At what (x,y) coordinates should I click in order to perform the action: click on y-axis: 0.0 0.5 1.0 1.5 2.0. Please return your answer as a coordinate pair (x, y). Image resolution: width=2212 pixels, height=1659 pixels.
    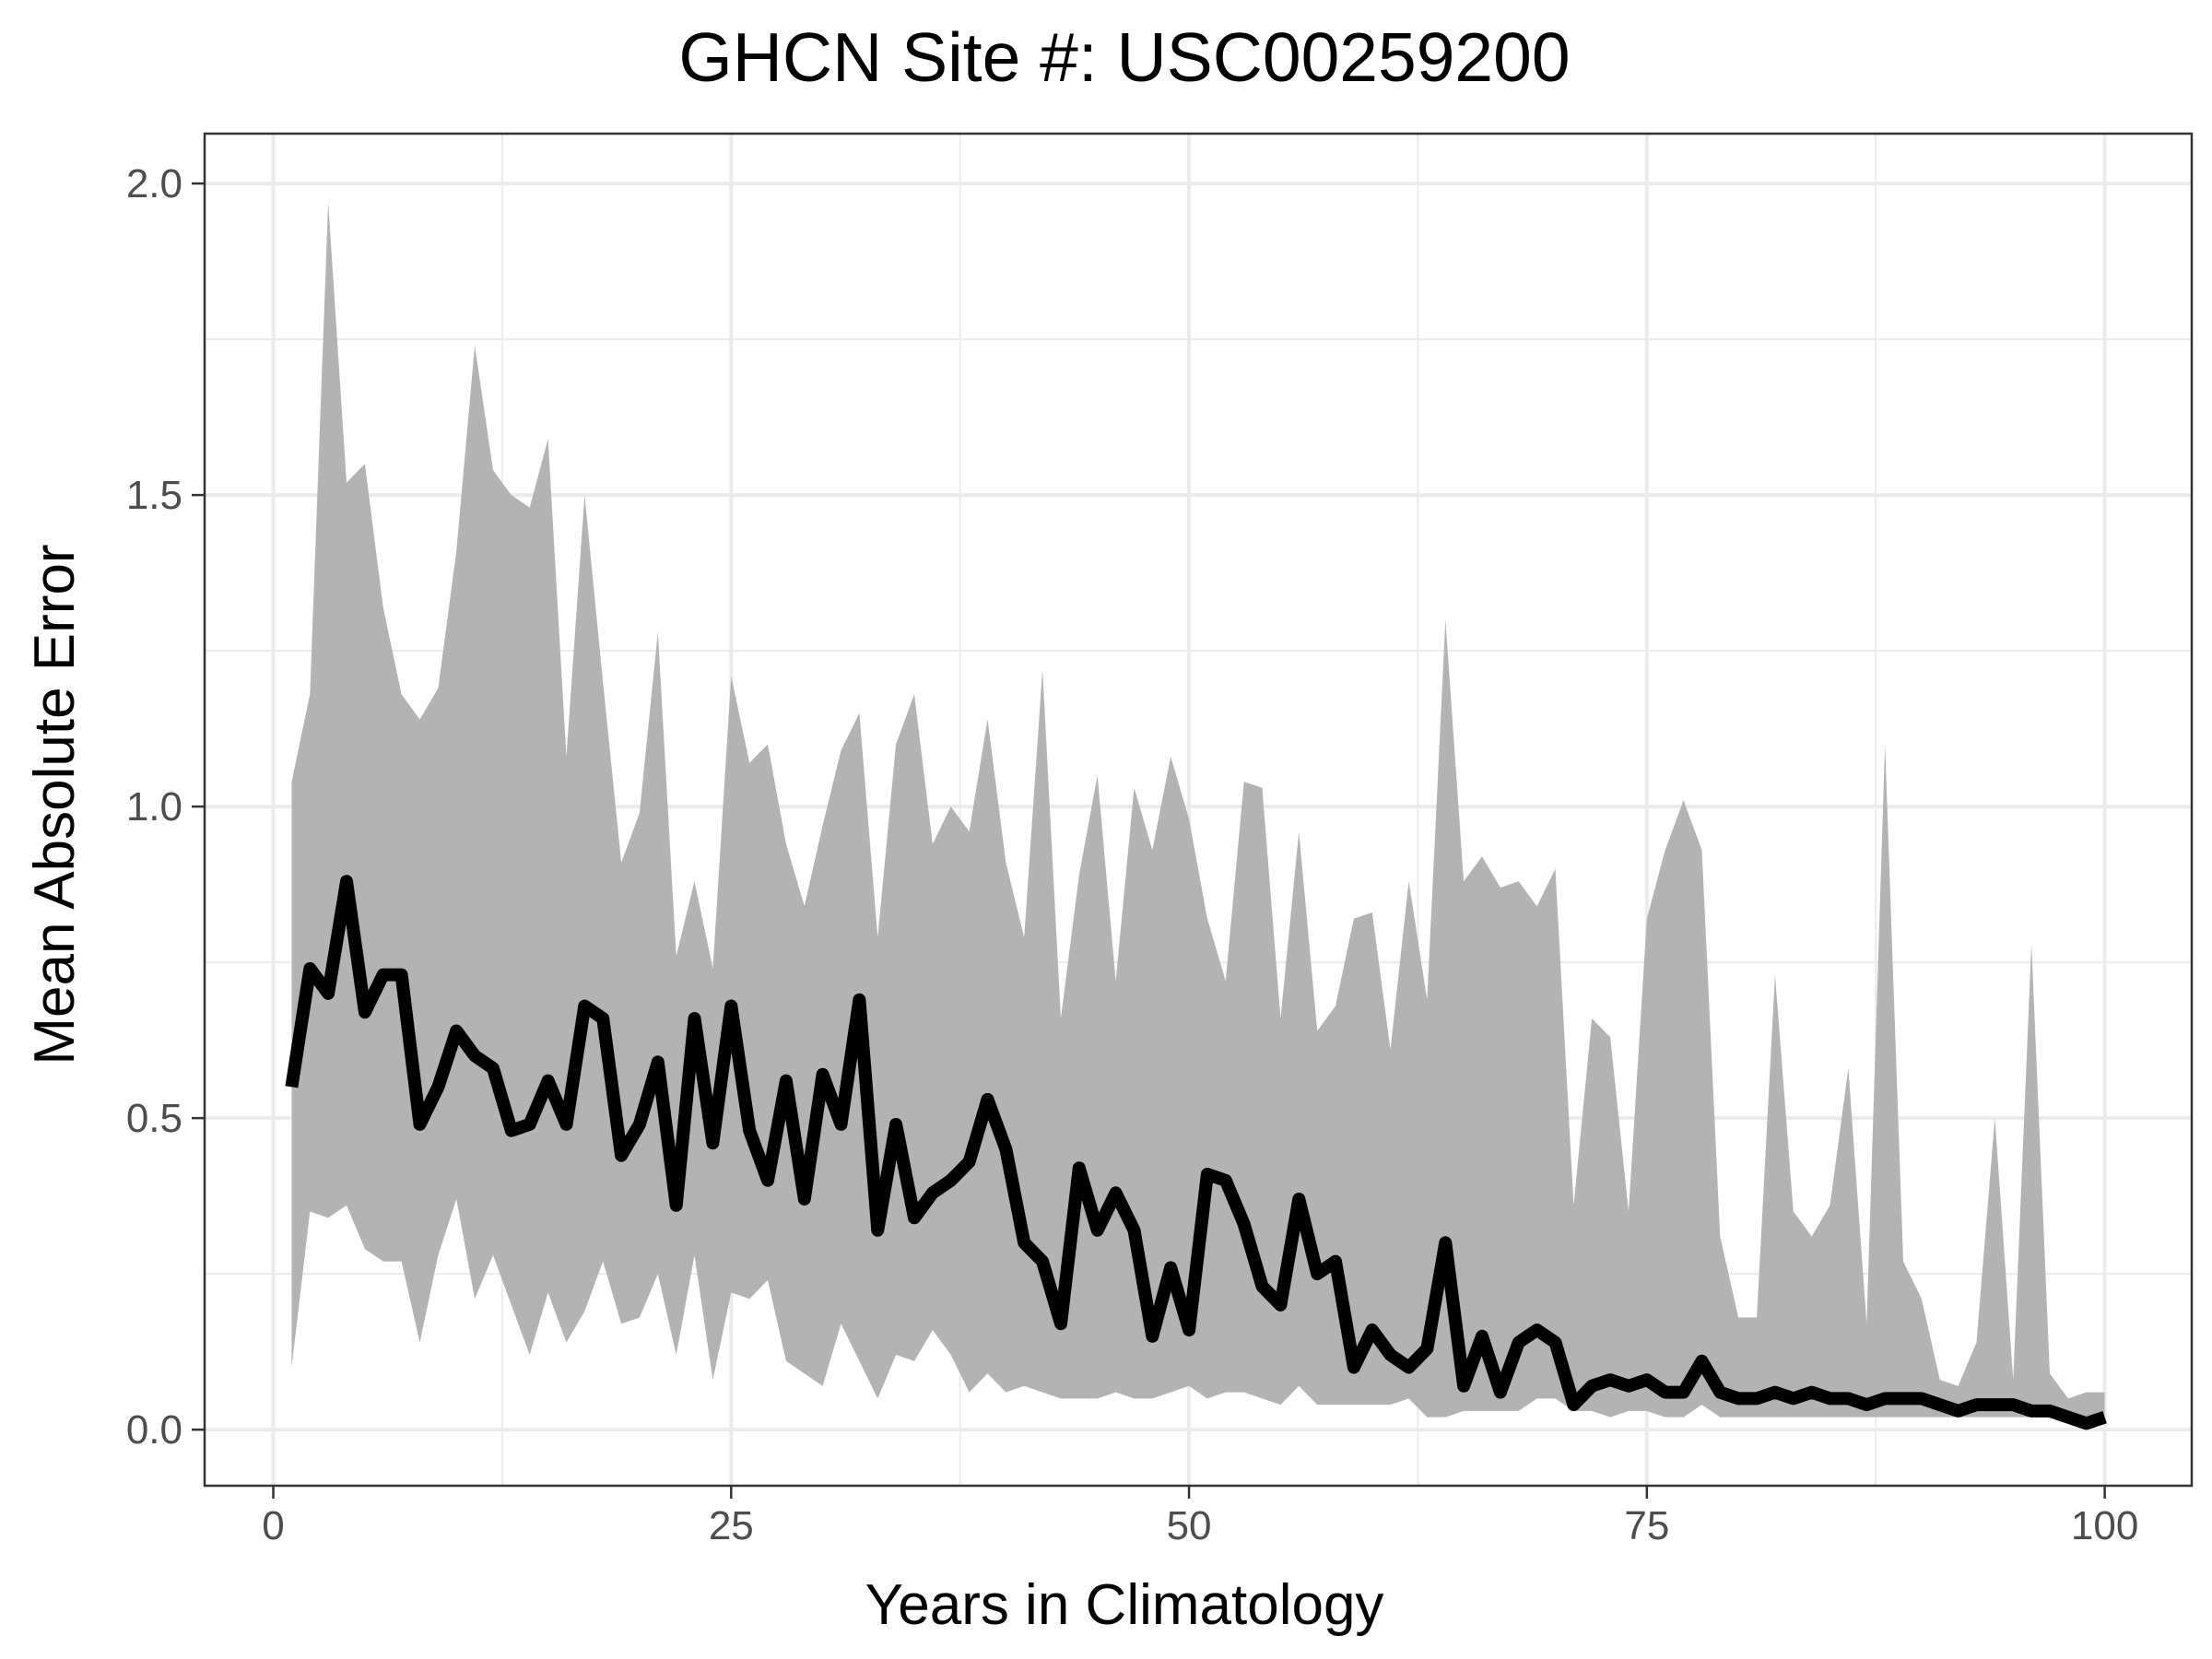
    Looking at the image, I should click on (165, 807).